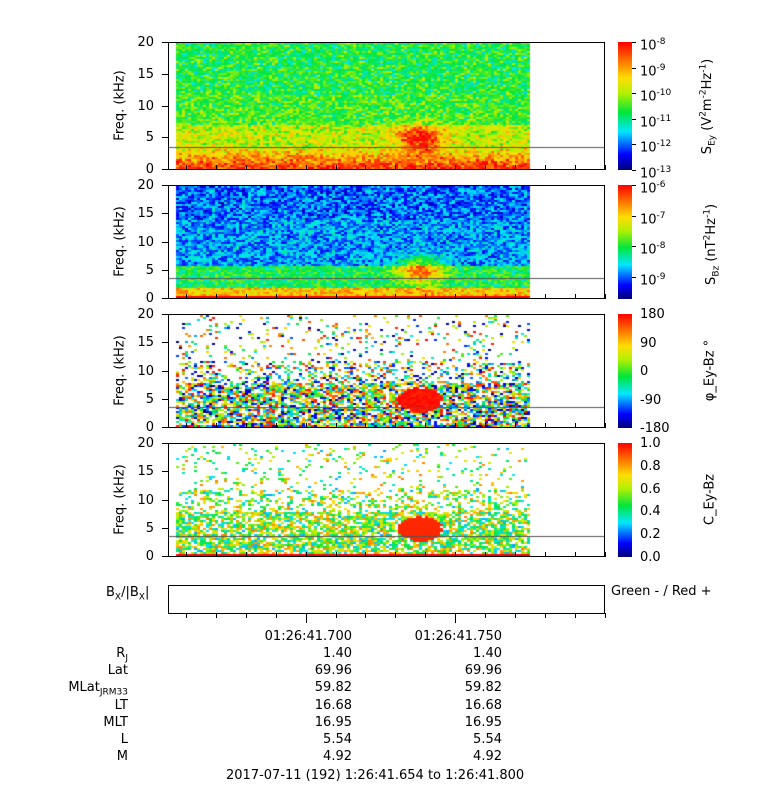 The width and height of the screenshot is (758, 796). What do you see at coordinates (126, 658) in the screenshot?
I see `ephemeris-label-sub: J` at bounding box center [126, 658].